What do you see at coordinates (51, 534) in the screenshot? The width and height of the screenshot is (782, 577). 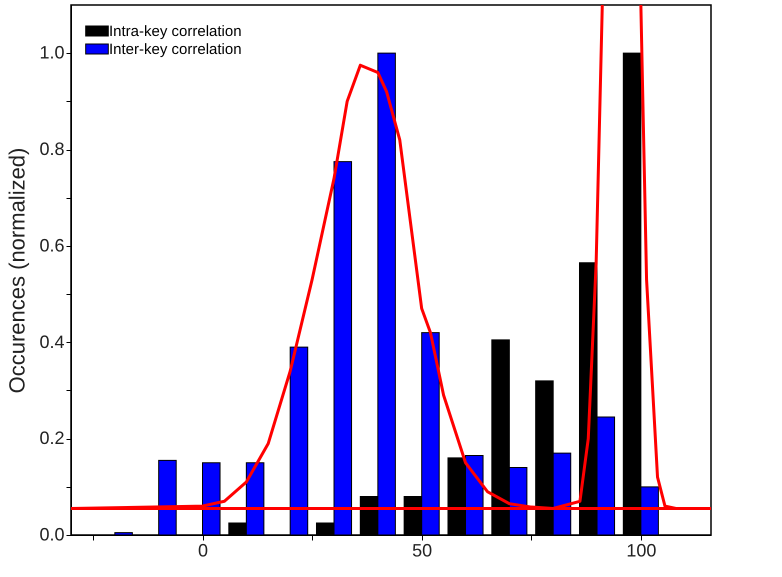 I see `y-tick-label: 0.0` at bounding box center [51, 534].